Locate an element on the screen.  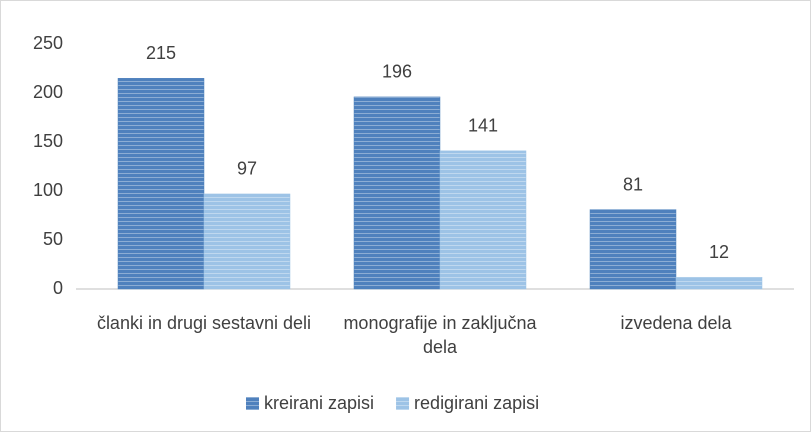
x-tick-label: monografije in zaključna dela is located at coordinates (440, 335).